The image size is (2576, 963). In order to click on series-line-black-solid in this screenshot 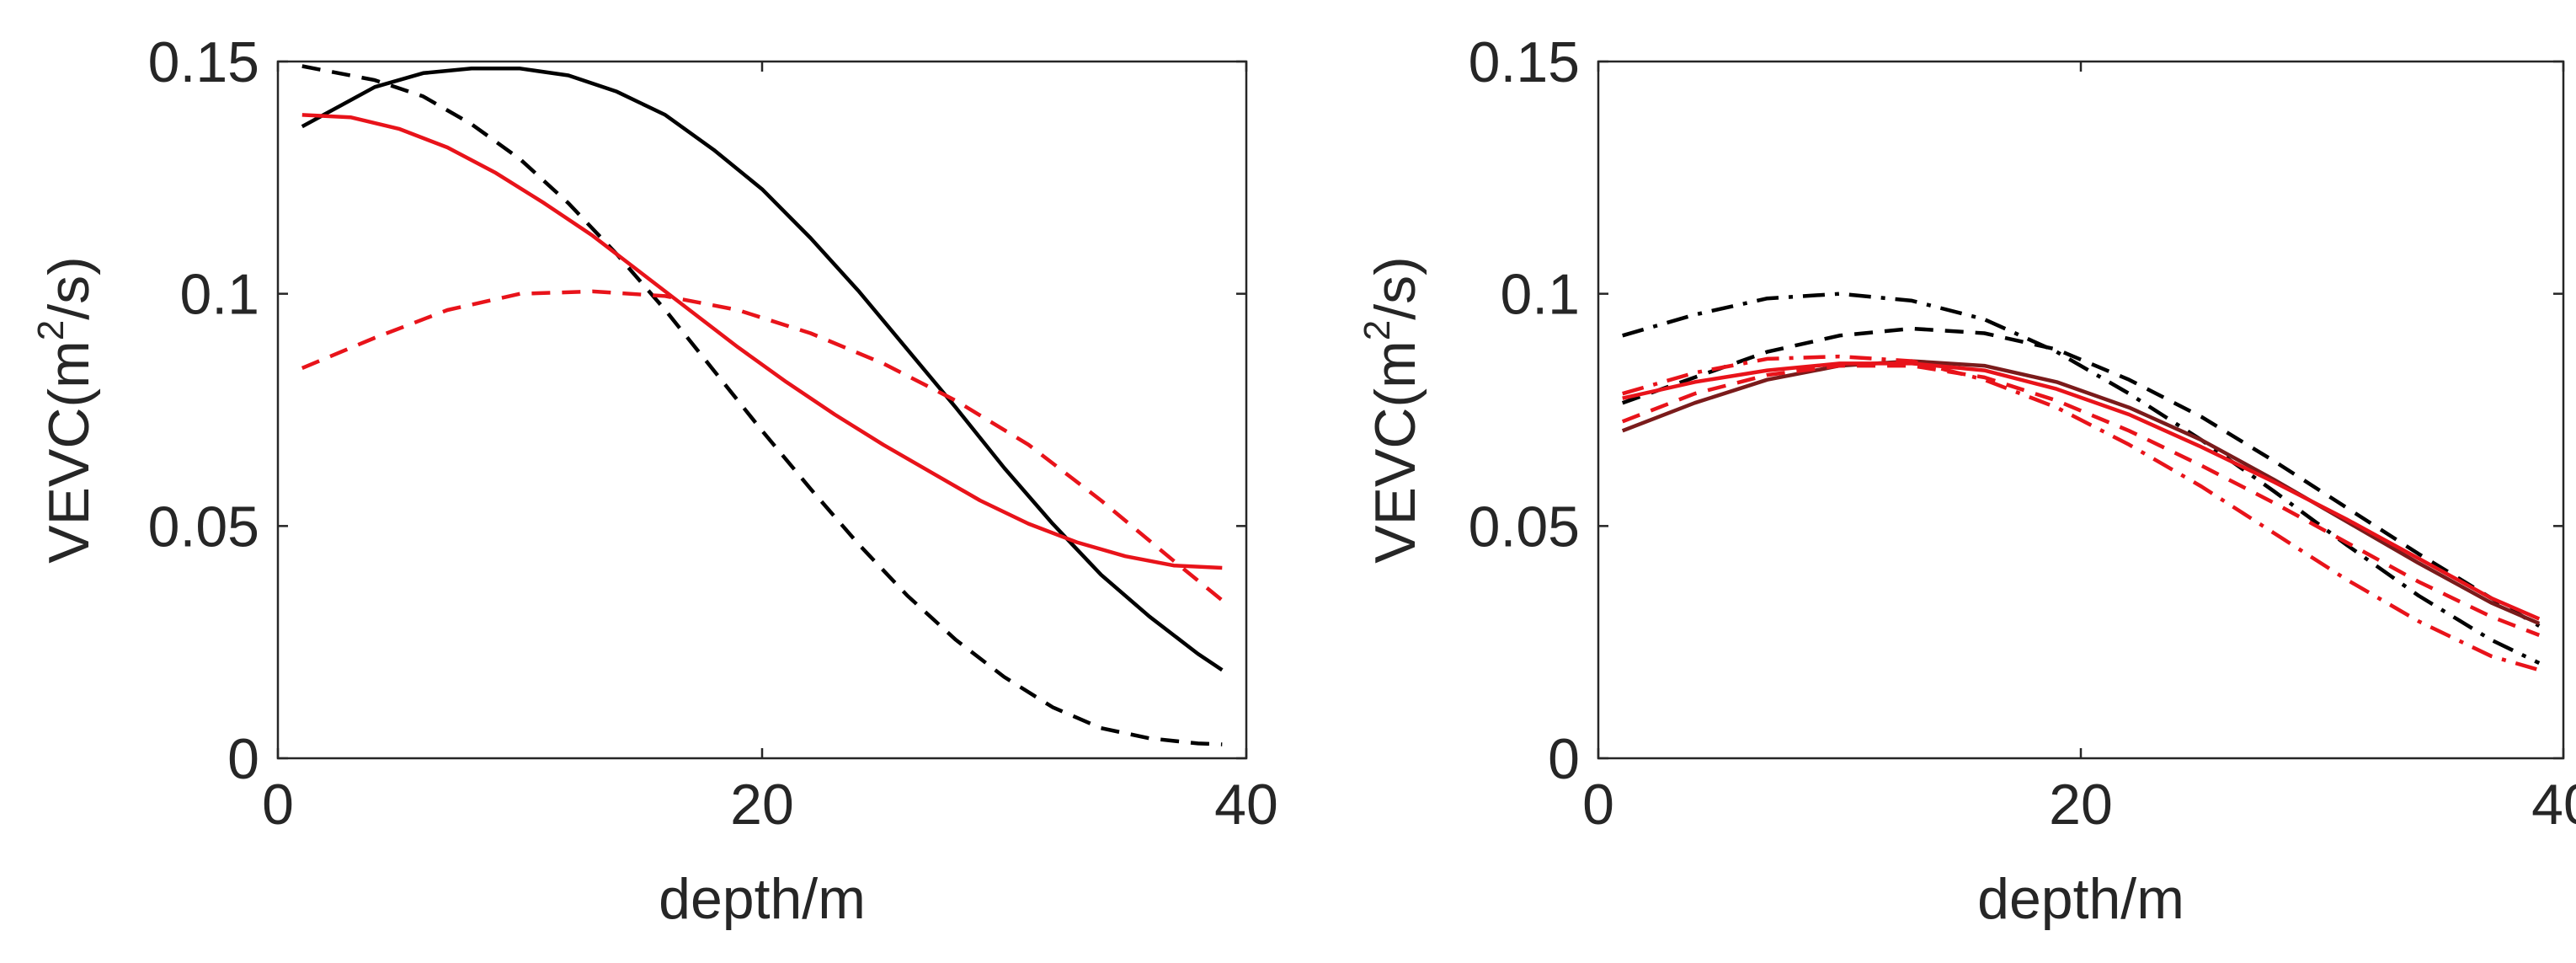, I will do `click(2081, 492)`.